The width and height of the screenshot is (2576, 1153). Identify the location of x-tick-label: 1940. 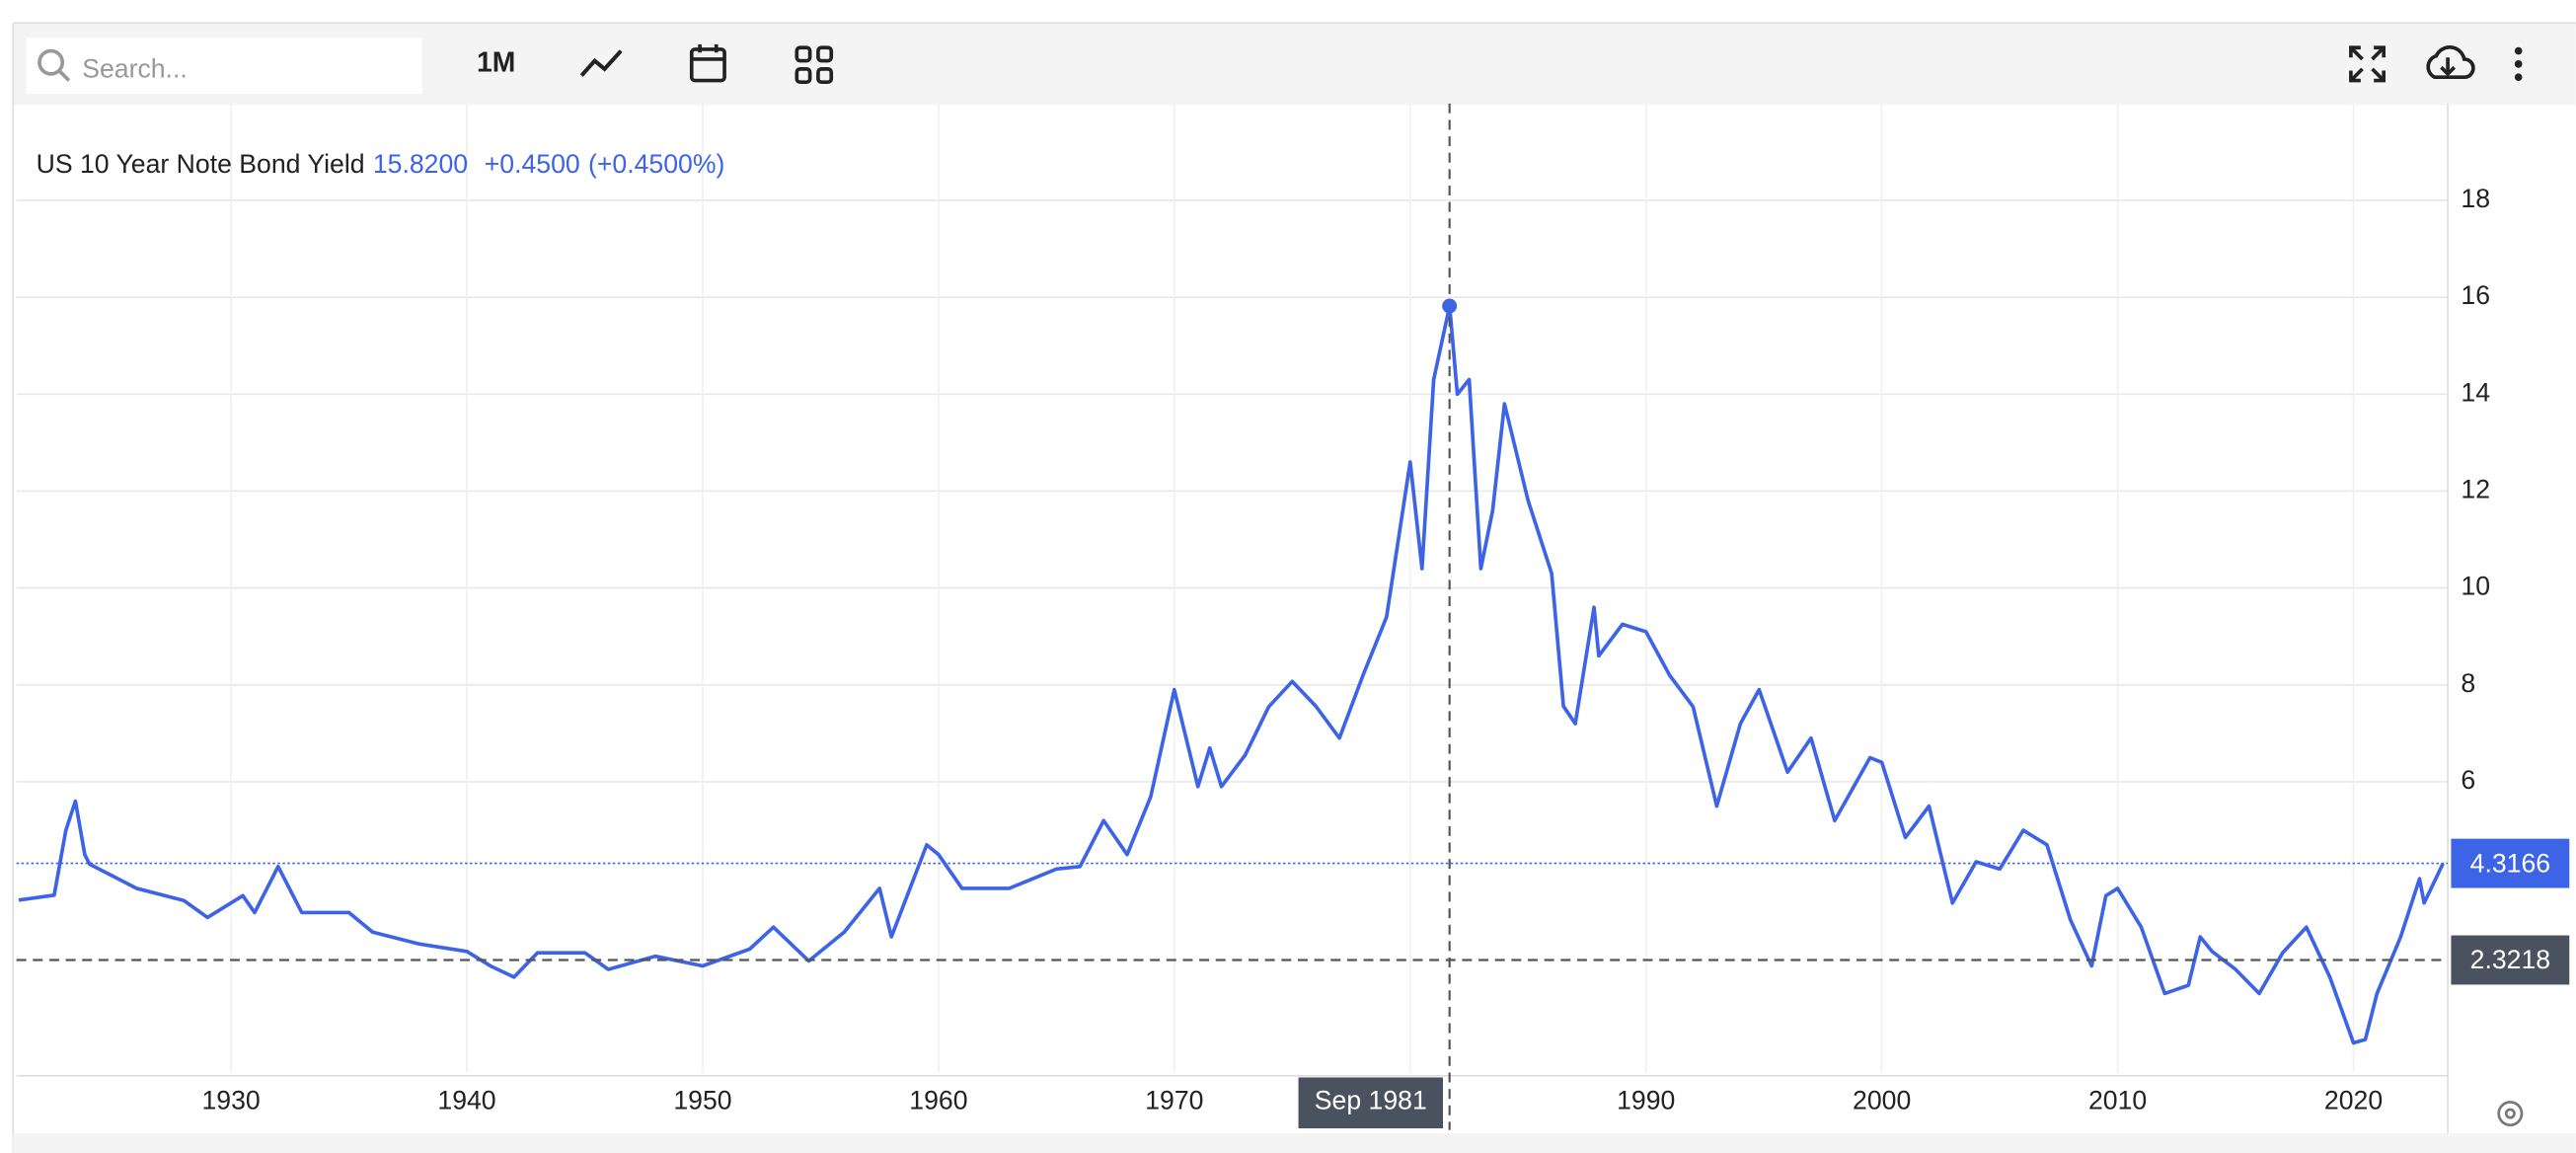
(466, 1100).